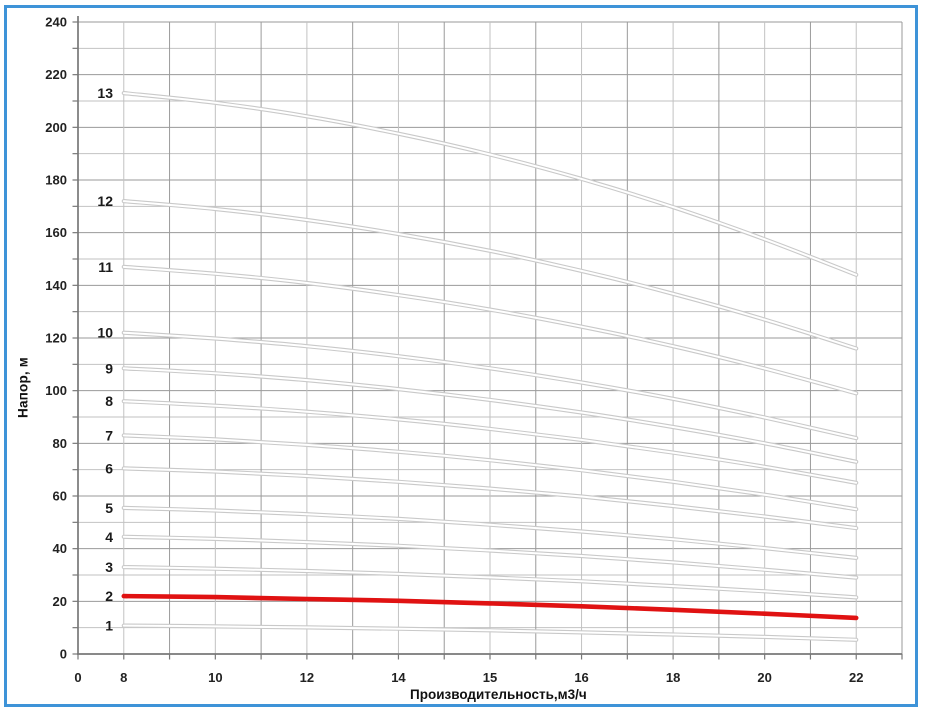  I want to click on curve-label-3: 3, so click(109, 567).